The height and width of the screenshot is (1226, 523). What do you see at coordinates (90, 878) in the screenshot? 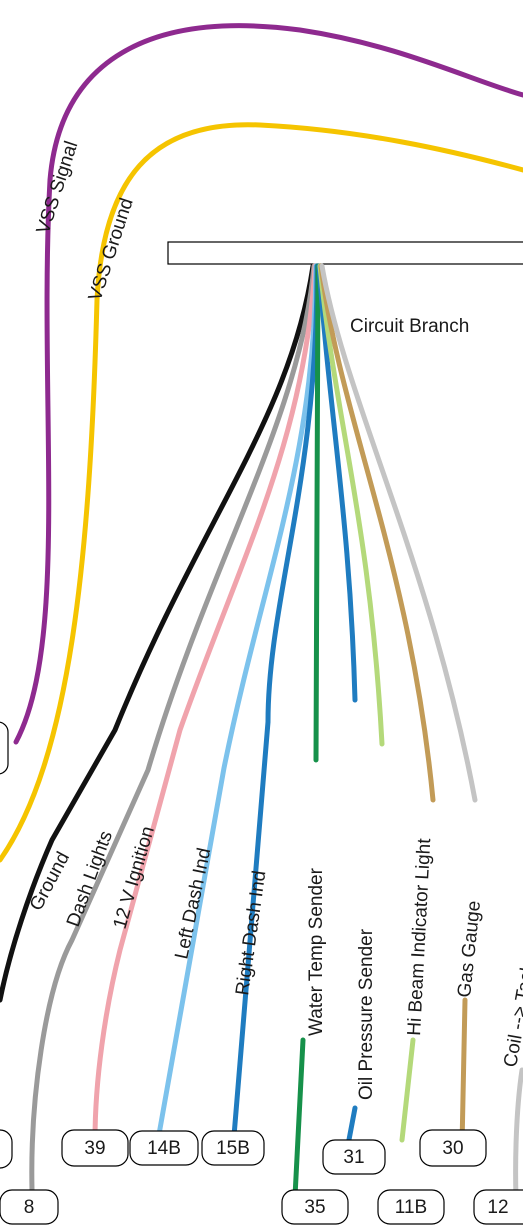
I see `wire-label-dash-lights: Dash Lights` at bounding box center [90, 878].